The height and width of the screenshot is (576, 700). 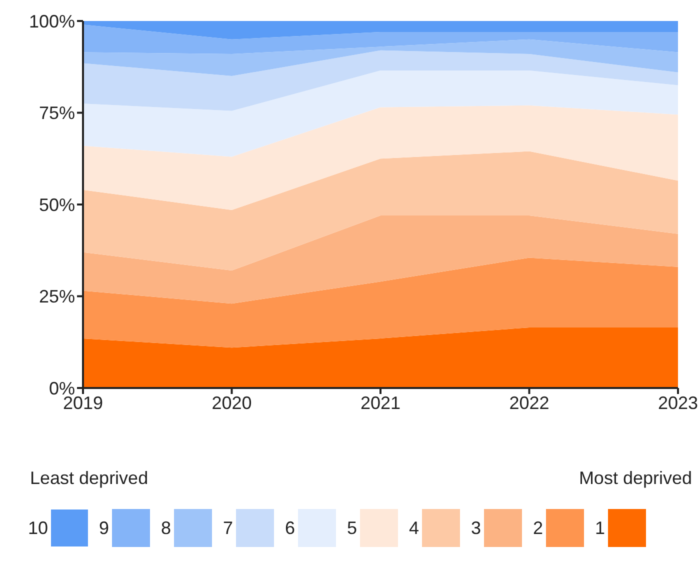 I want to click on legend-label: 3, so click(x=475, y=528).